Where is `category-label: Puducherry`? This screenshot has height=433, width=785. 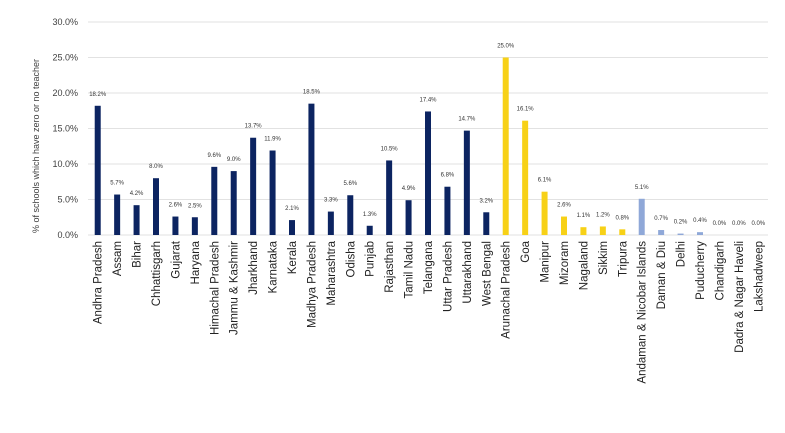 category-label: Puducherry is located at coordinates (701, 270).